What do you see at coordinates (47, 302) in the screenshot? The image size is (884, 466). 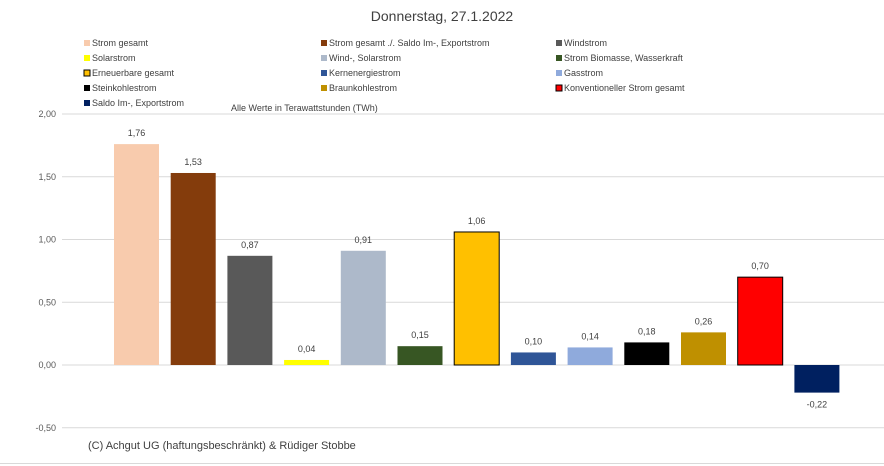 I see `y-tick-label: 0,50` at bounding box center [47, 302].